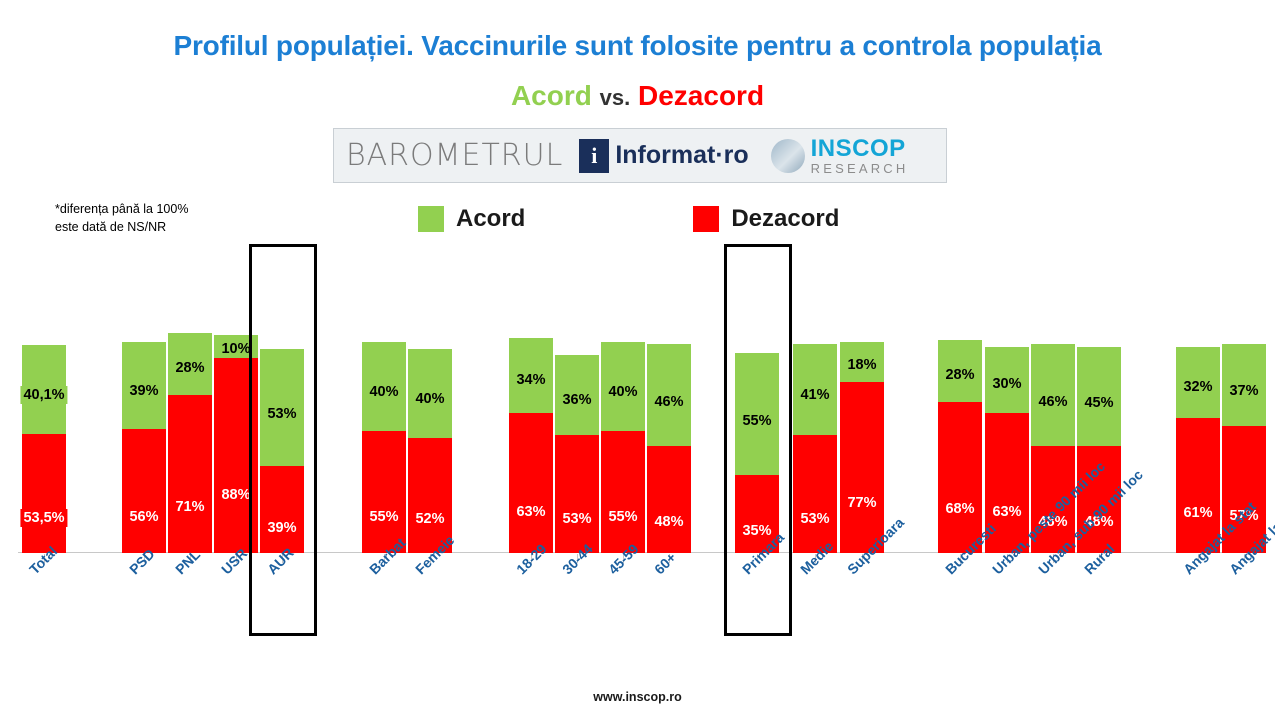 Image resolution: width=1275 pixels, height=715 pixels. What do you see at coordinates (1198, 513) in the screenshot?
I see `bar-label-dezacord: 61%` at bounding box center [1198, 513].